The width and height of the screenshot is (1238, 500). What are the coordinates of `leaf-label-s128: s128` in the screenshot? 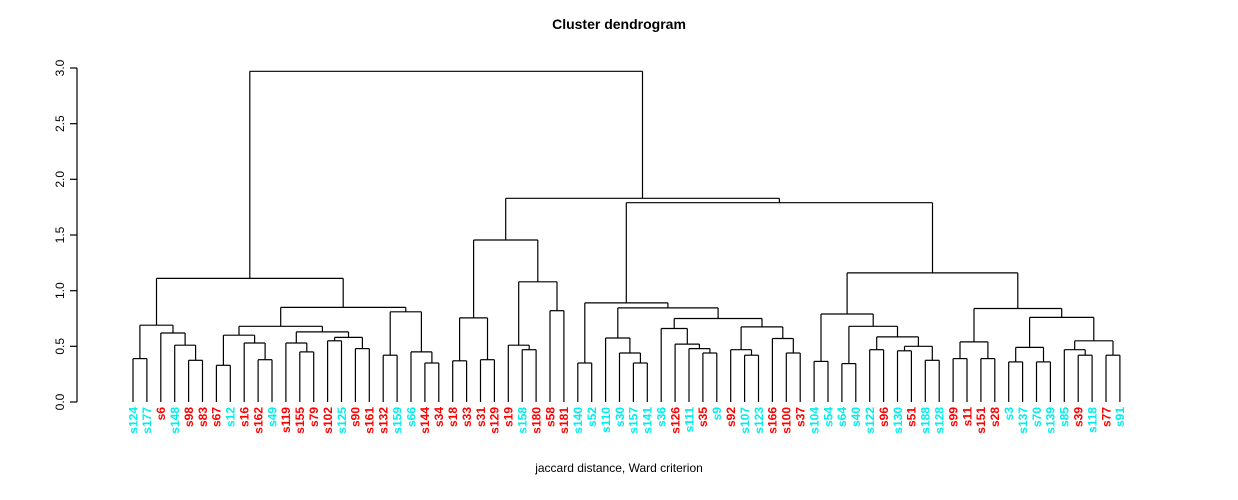 It's located at (940, 420).